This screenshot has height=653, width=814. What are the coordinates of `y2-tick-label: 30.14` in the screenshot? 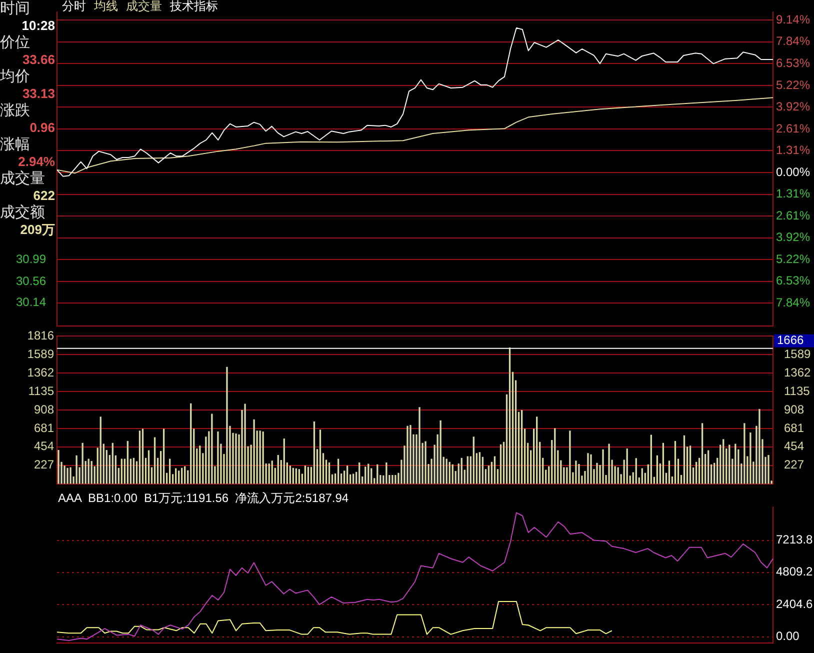 It's located at (31, 302).